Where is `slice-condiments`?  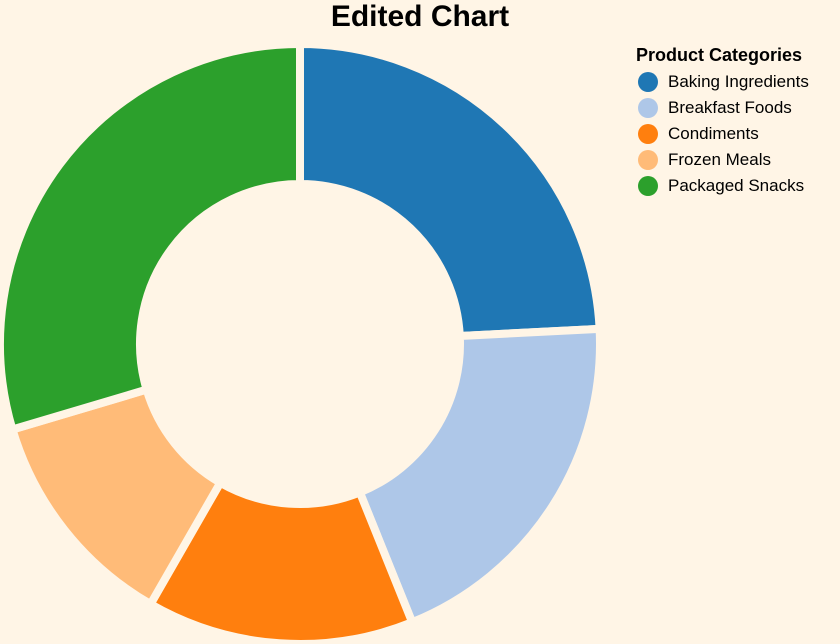 slice-condiments is located at coordinates (281, 561).